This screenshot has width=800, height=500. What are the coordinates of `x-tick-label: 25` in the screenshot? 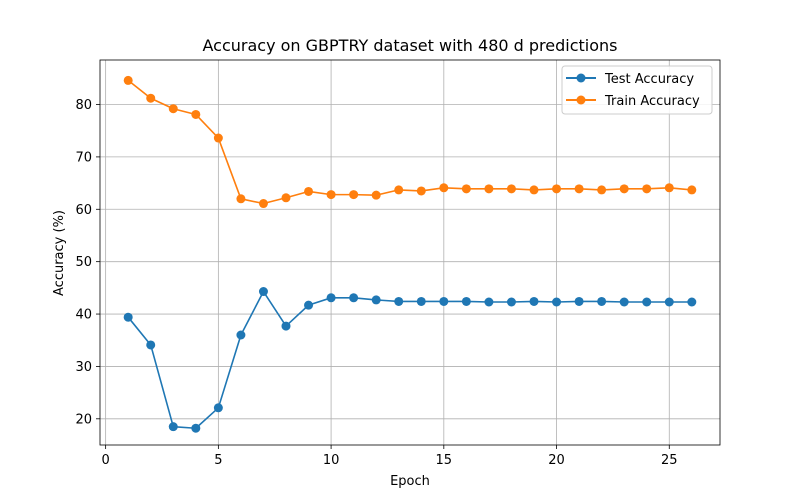 It's located at (669, 460).